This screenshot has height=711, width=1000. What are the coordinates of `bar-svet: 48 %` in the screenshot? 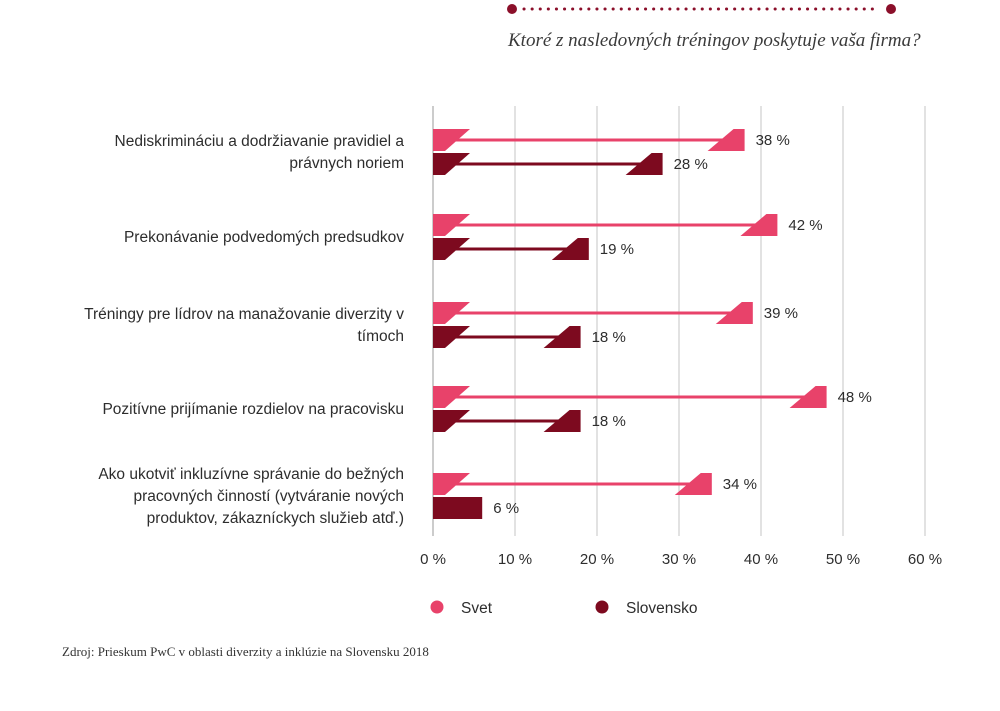 It's located at (652, 397).